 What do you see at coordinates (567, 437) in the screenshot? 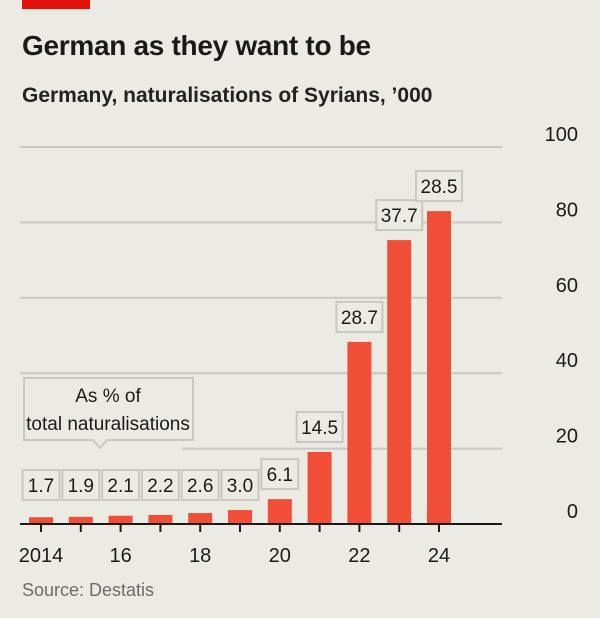
I see `y-tick-label: 20` at bounding box center [567, 437].